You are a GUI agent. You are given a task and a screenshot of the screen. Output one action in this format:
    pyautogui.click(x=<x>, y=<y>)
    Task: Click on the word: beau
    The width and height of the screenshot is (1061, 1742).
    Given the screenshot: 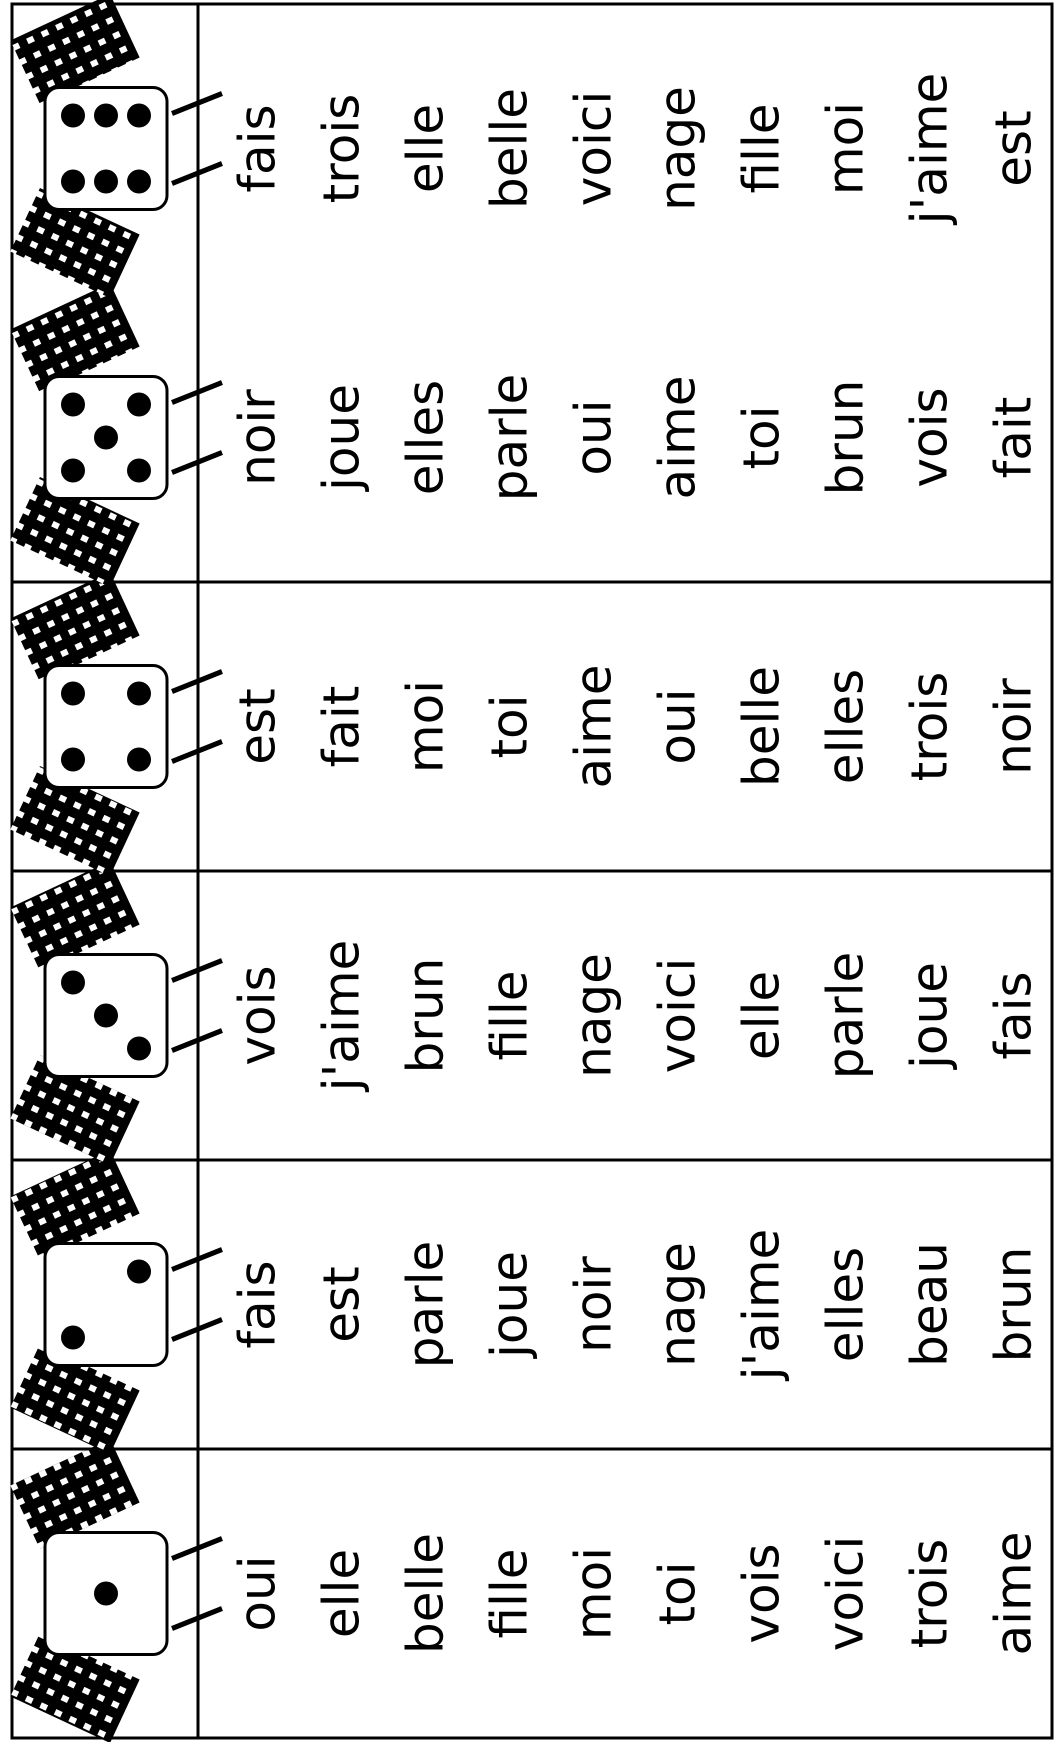 What is the action you would take?
    pyautogui.click(x=930, y=1304)
    